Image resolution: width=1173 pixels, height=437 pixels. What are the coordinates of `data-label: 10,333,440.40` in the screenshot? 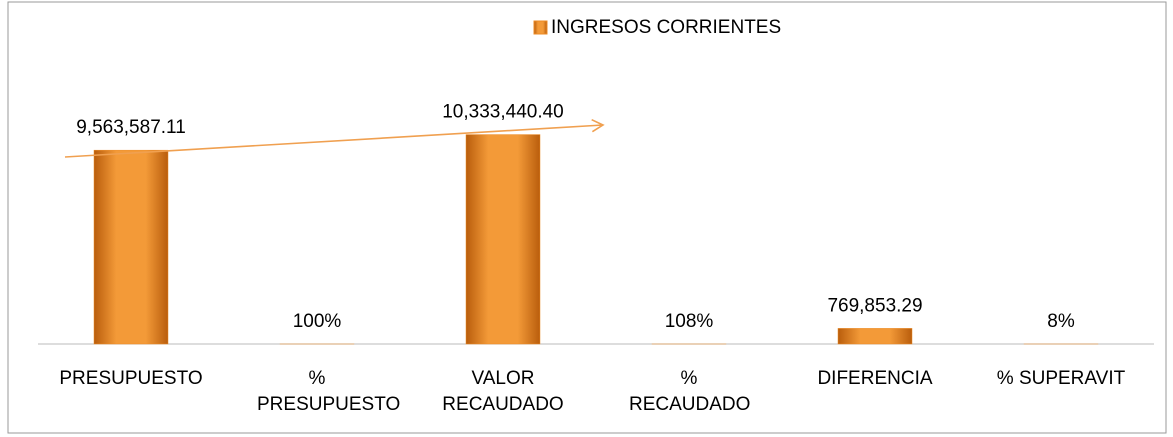 It's located at (503, 112).